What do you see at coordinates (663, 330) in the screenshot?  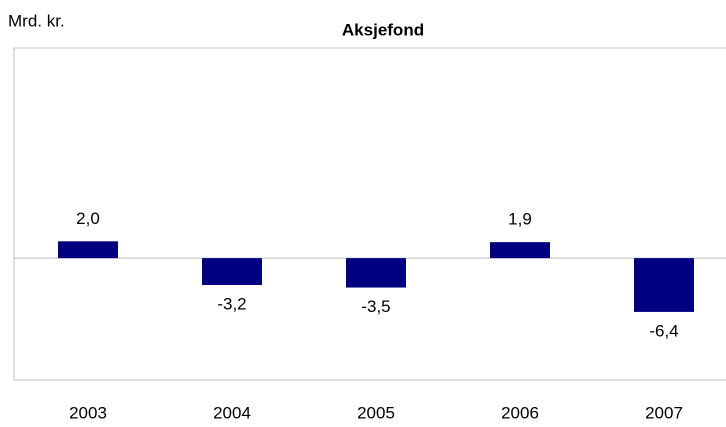 I see `data-label: -6,4` at bounding box center [663, 330].